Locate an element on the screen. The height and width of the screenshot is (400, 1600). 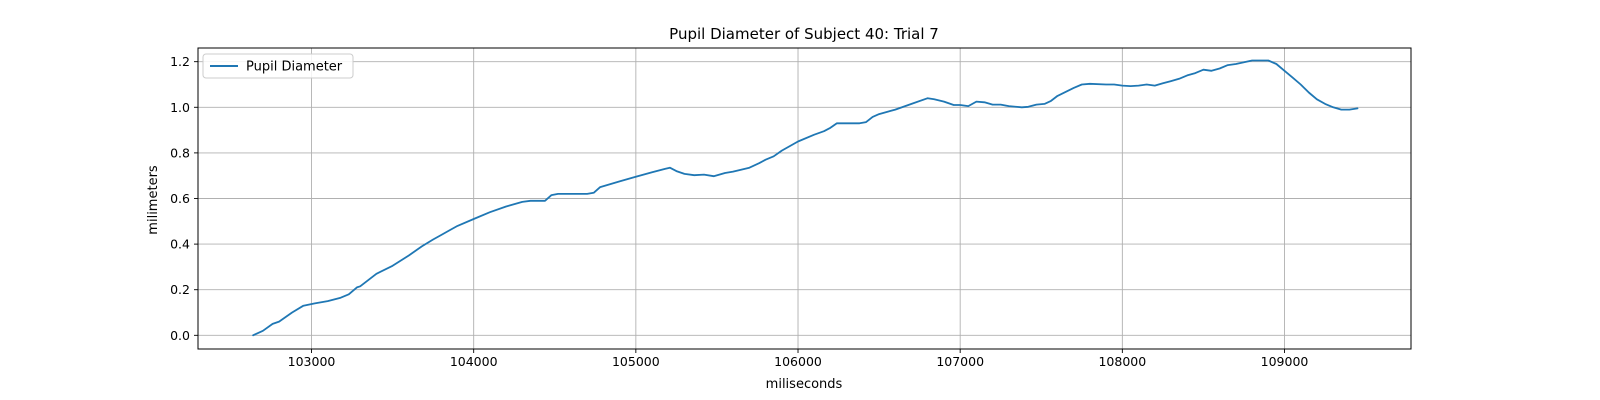
x-tick-label: 107000 is located at coordinates (960, 361).